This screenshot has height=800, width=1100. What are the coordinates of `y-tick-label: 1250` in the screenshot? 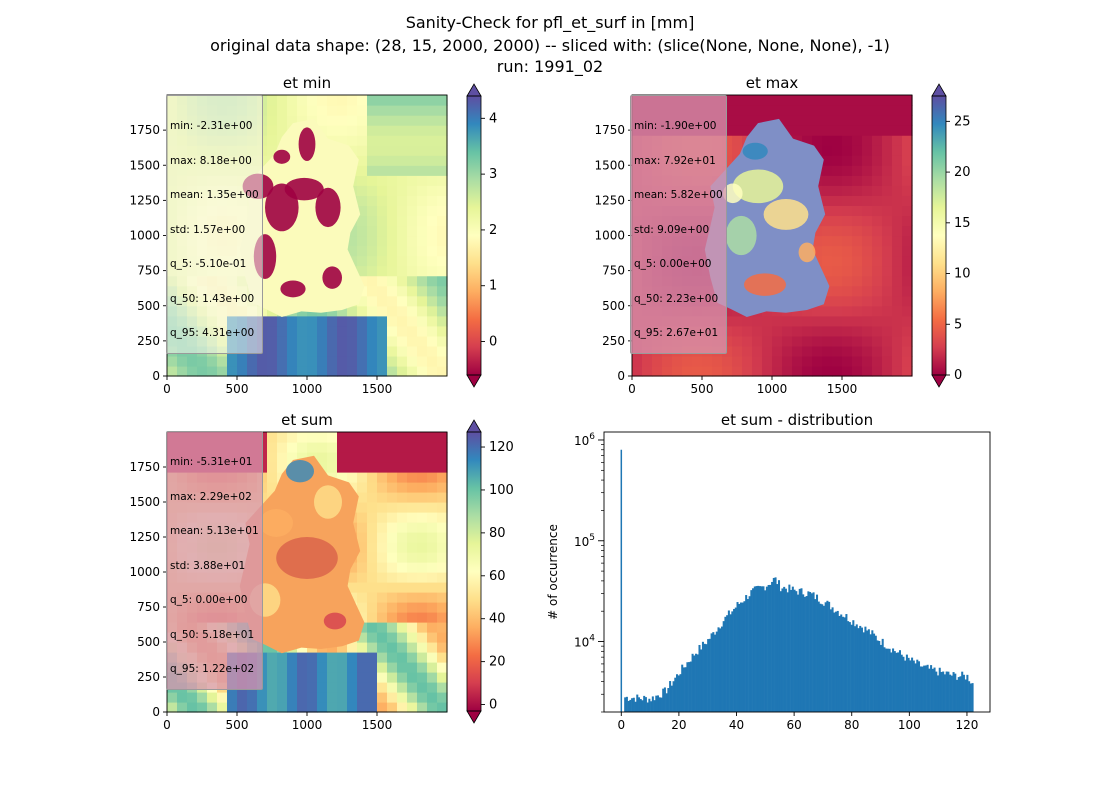 It's located at (144, 537).